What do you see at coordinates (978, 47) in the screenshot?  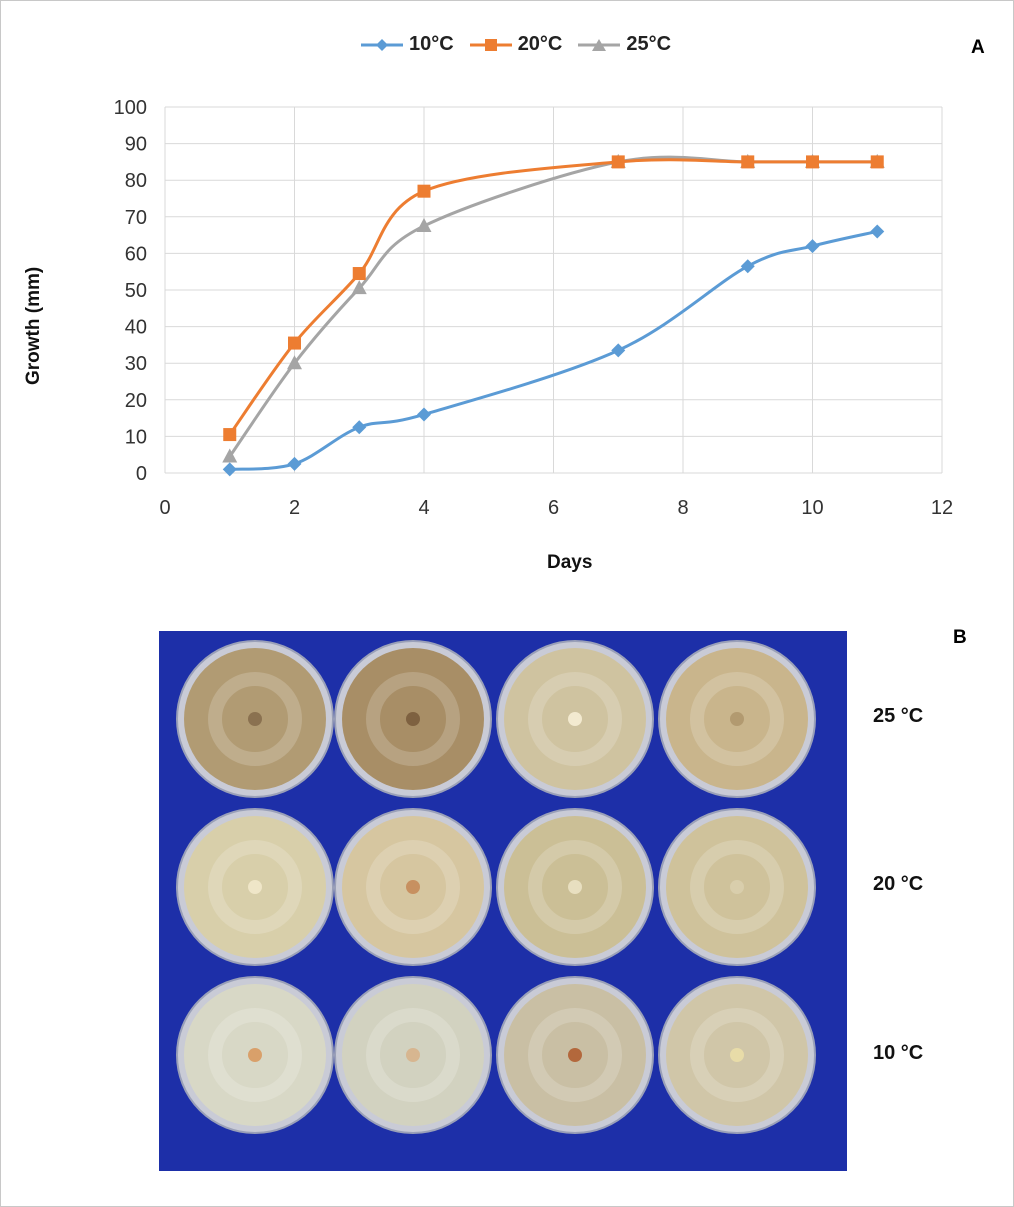 I see `panel-label-a: A` at bounding box center [978, 47].